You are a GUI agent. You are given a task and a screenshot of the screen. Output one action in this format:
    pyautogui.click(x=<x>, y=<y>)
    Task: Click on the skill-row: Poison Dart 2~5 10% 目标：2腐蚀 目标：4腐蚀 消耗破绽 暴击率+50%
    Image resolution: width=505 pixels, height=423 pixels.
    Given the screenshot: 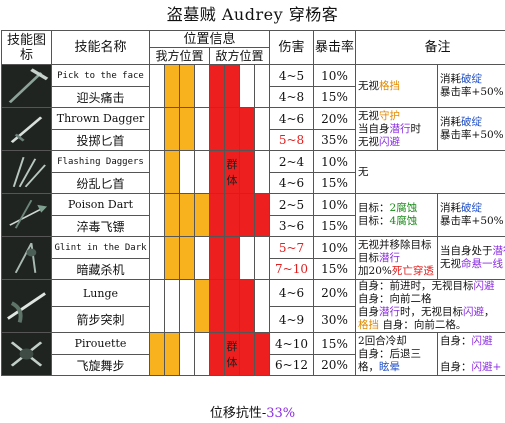 What is the action you would take?
    pyautogui.click(x=253, y=215)
    